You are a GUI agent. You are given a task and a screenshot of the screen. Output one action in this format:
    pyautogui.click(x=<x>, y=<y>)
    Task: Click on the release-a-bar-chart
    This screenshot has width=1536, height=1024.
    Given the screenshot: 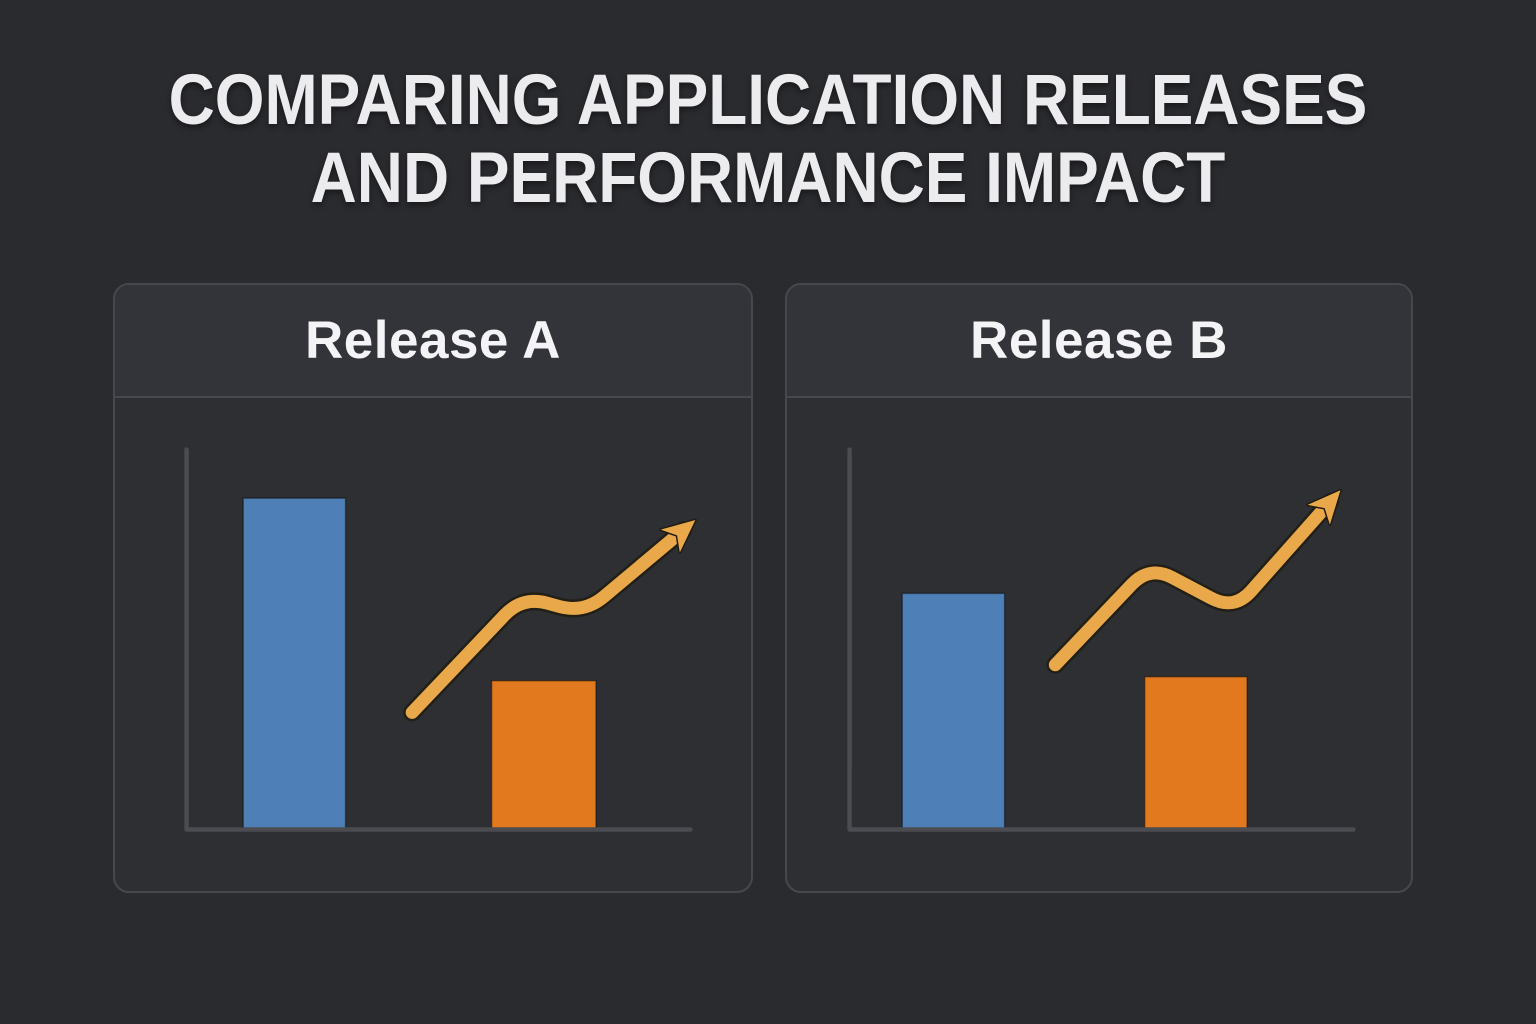 What is the action you would take?
    pyautogui.click(x=440, y=639)
    